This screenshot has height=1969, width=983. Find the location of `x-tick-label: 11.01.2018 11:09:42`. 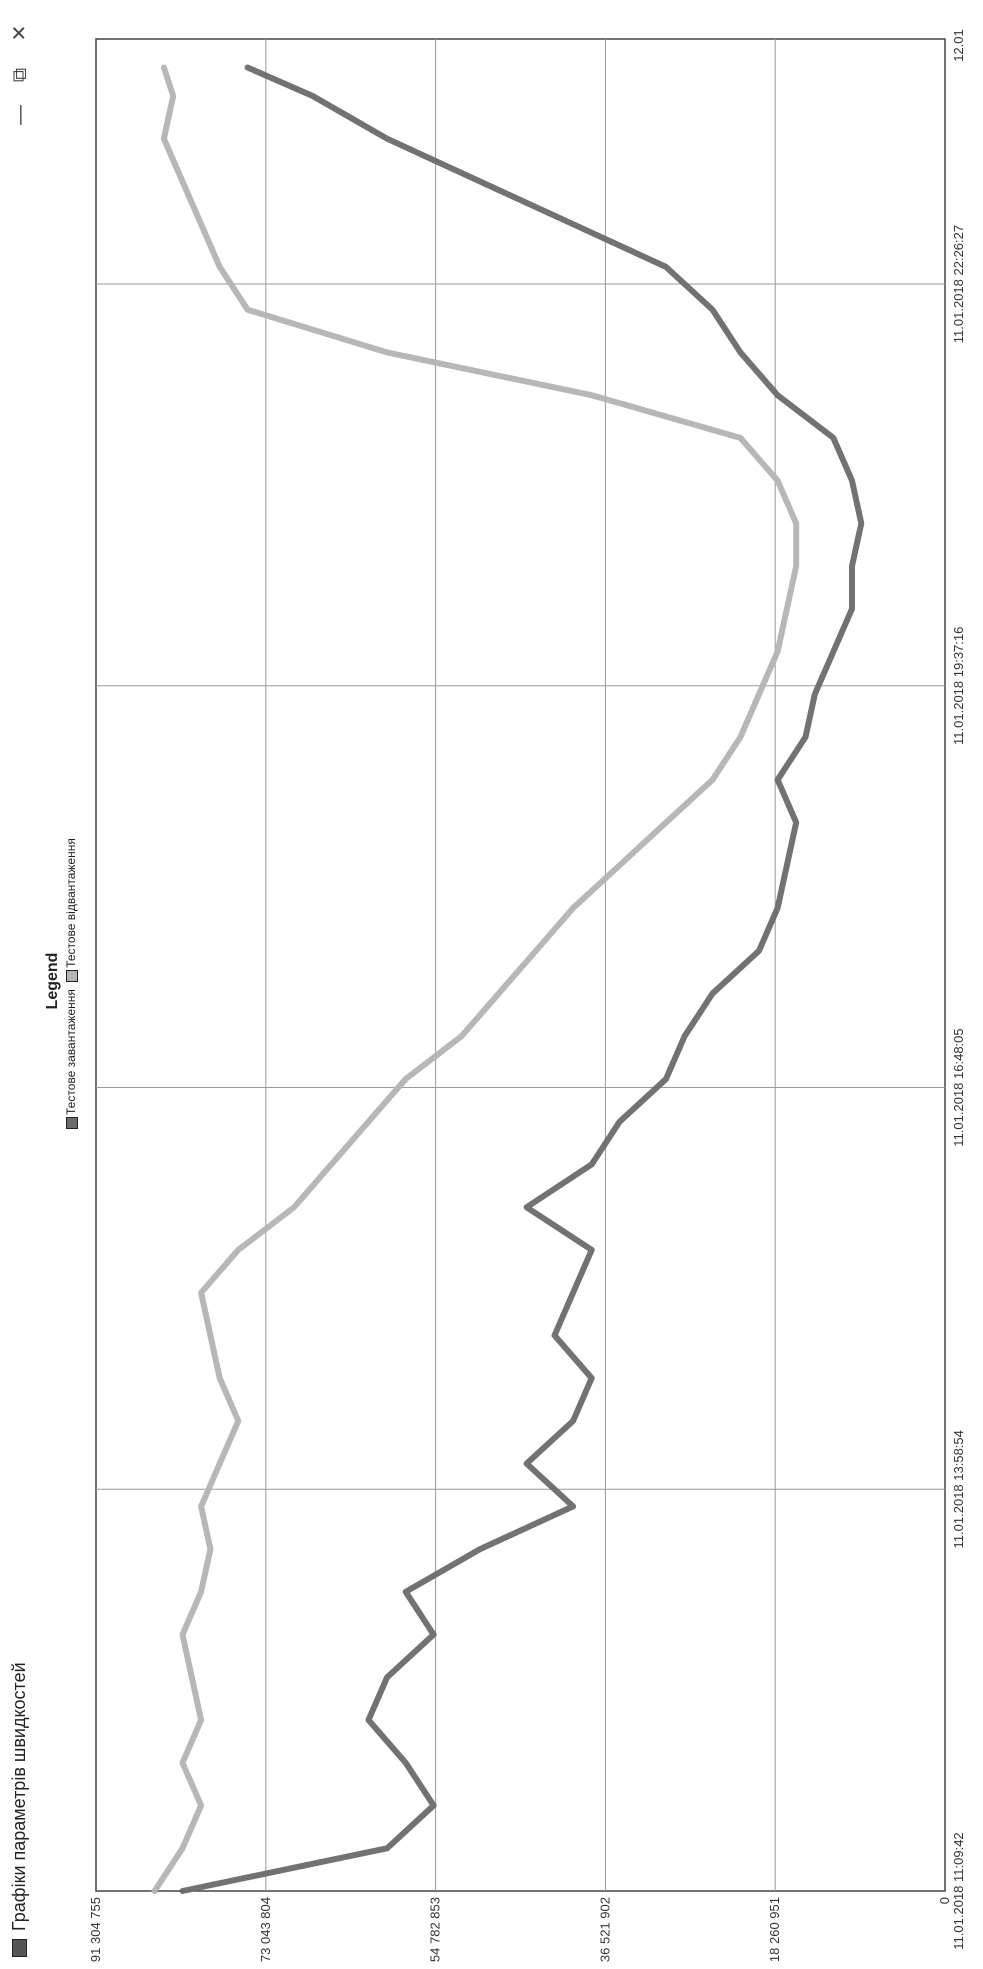

x-tick-label: 11.01.2018 11:09:42 is located at coordinates (958, 1890).